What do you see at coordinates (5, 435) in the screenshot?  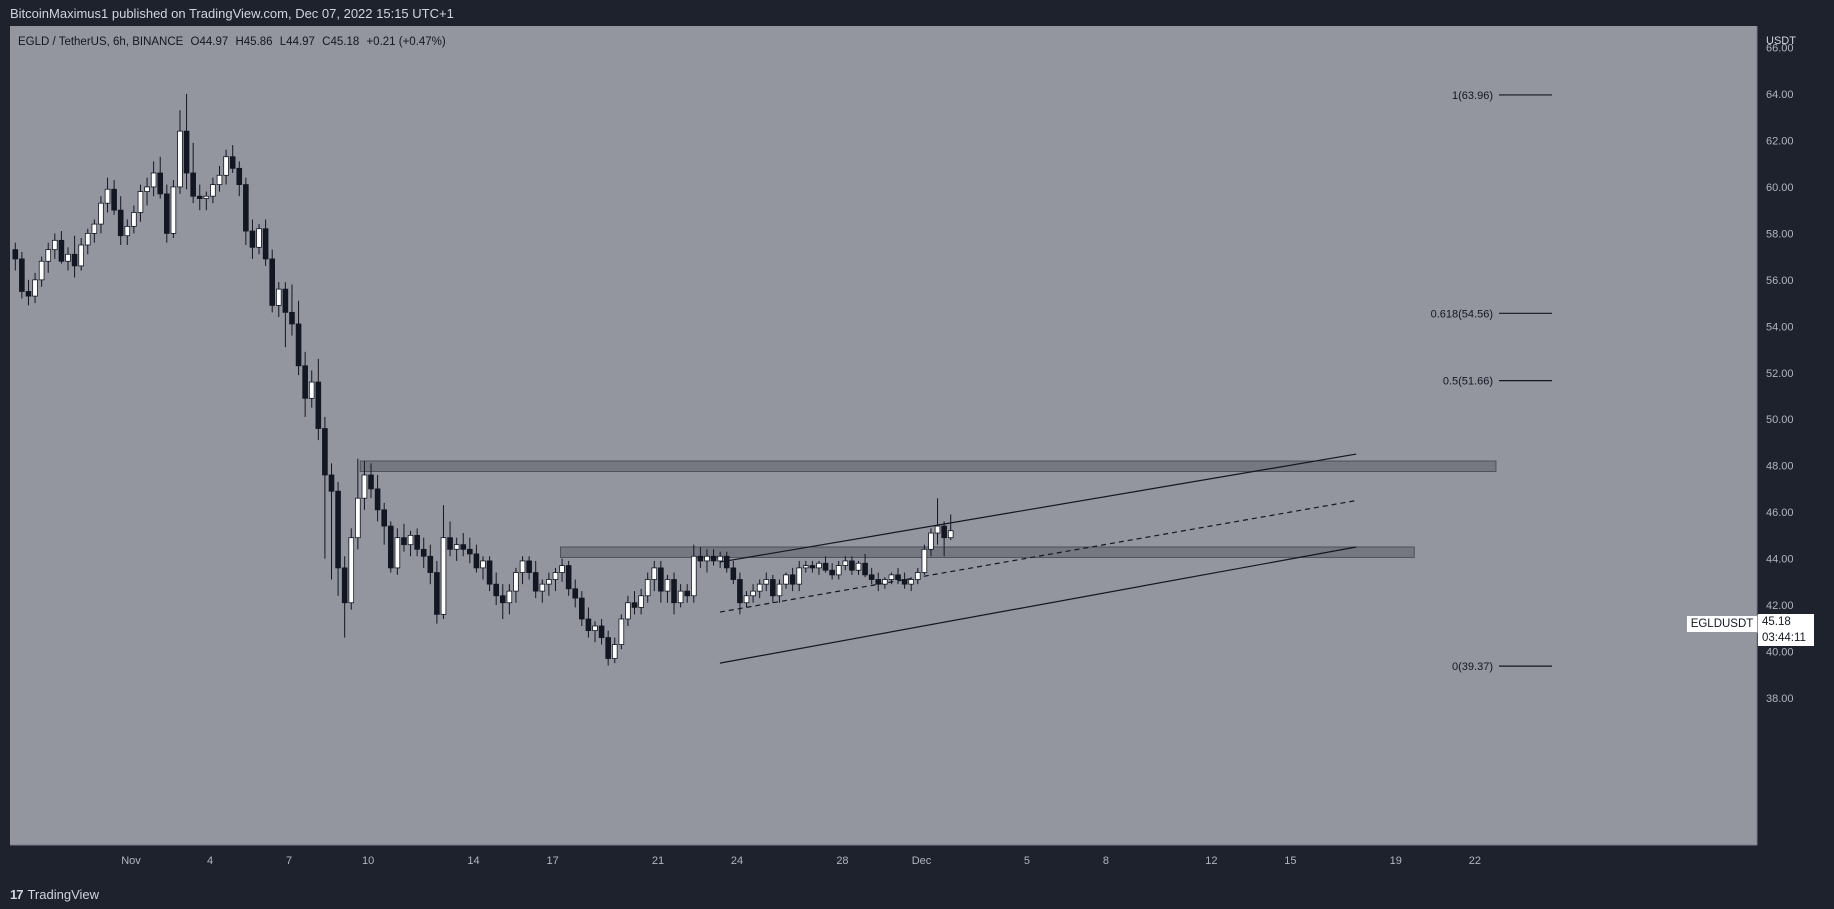 I see `left-strip` at bounding box center [5, 435].